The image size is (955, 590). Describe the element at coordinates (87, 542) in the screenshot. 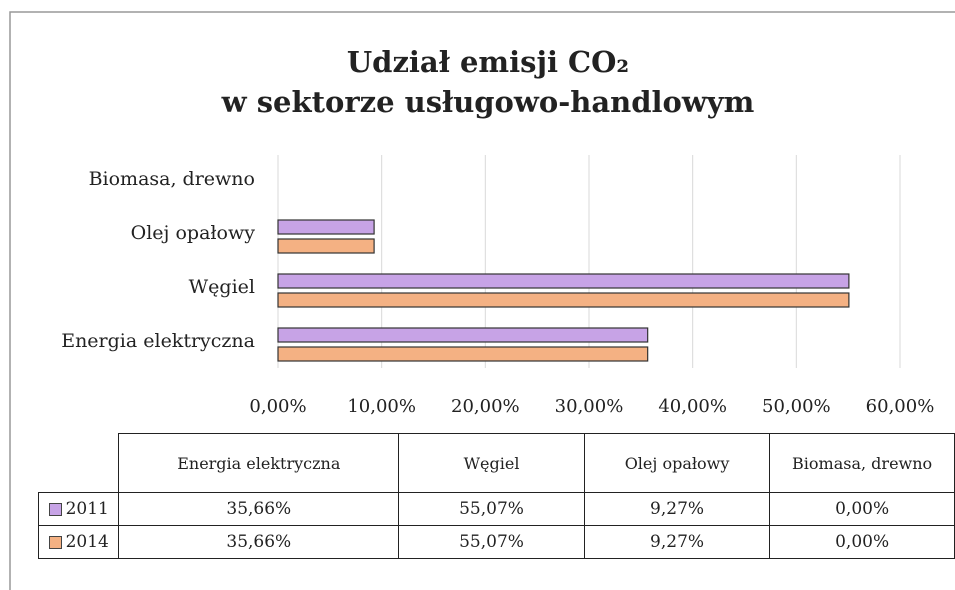

I see `legend-label: 2014` at that location.